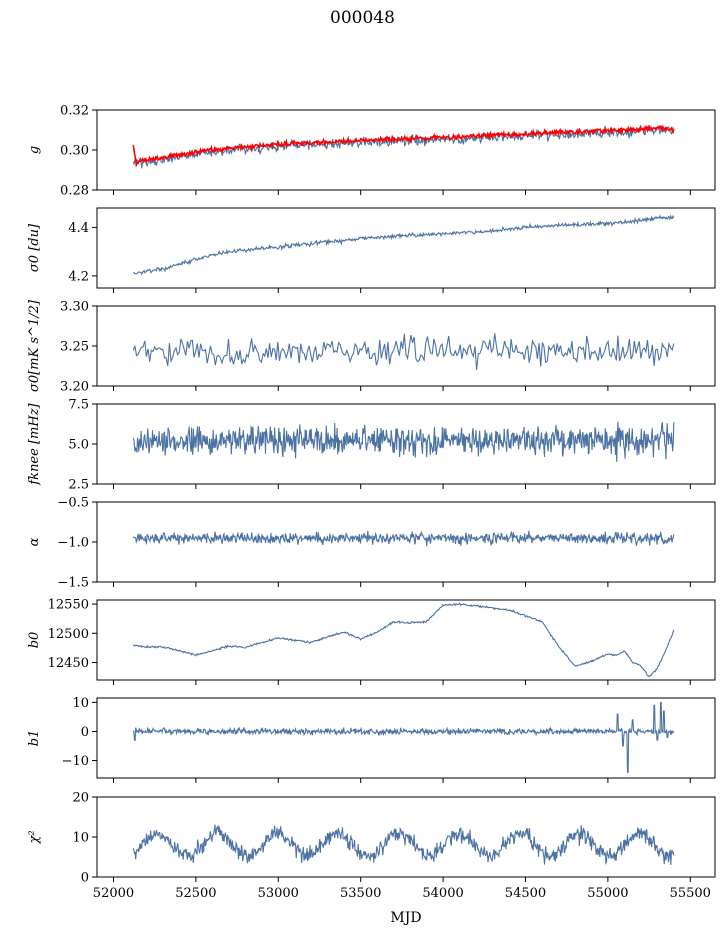  Describe the element at coordinates (195, 893) in the screenshot. I see `x-tick-label: 52500` at that location.